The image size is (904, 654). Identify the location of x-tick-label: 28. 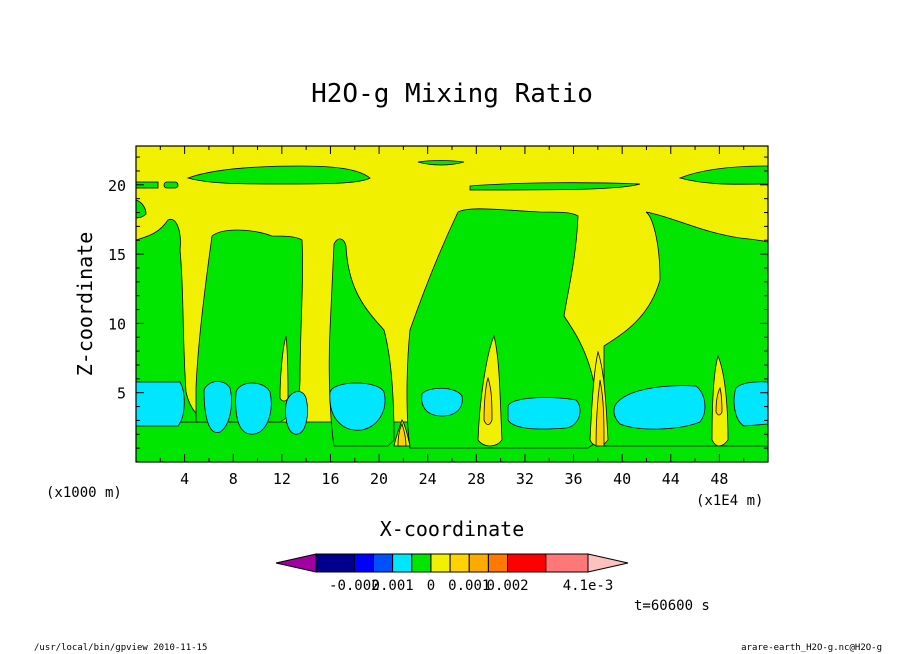
(476, 479).